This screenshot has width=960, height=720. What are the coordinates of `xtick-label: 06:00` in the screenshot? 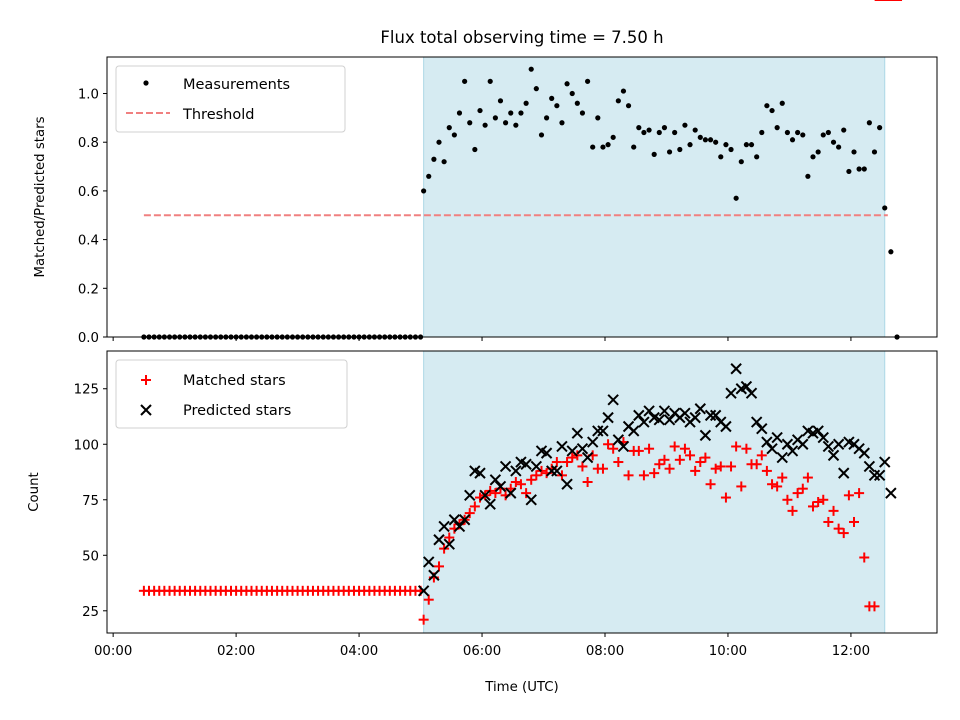 It's located at (482, 651).